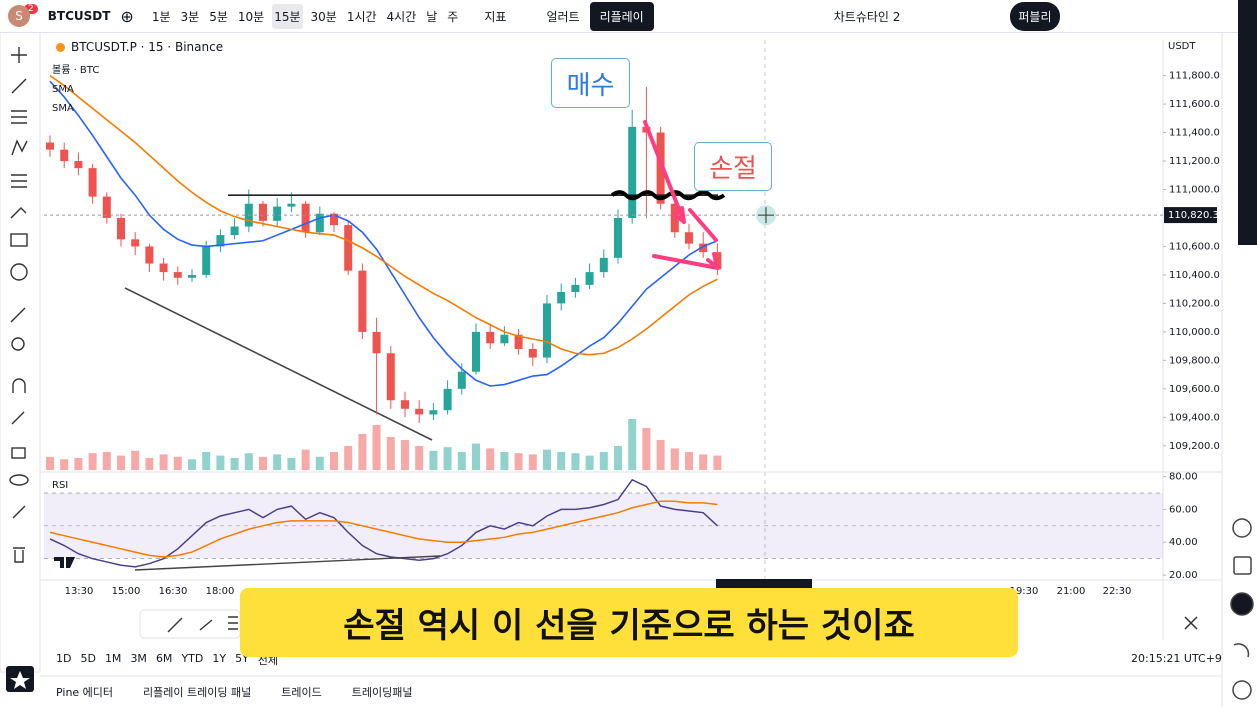 The height and width of the screenshot is (707, 1257). Describe the element at coordinates (1193, 215) in the screenshot. I see `current-price-label: 110,820.3` at that location.